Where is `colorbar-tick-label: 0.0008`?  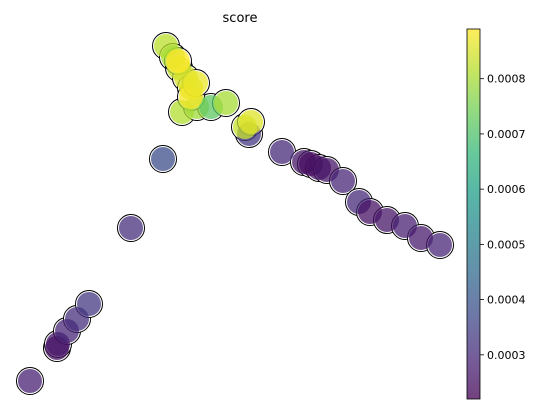 colorbar-tick-label: 0.0008 is located at coordinates (506, 79).